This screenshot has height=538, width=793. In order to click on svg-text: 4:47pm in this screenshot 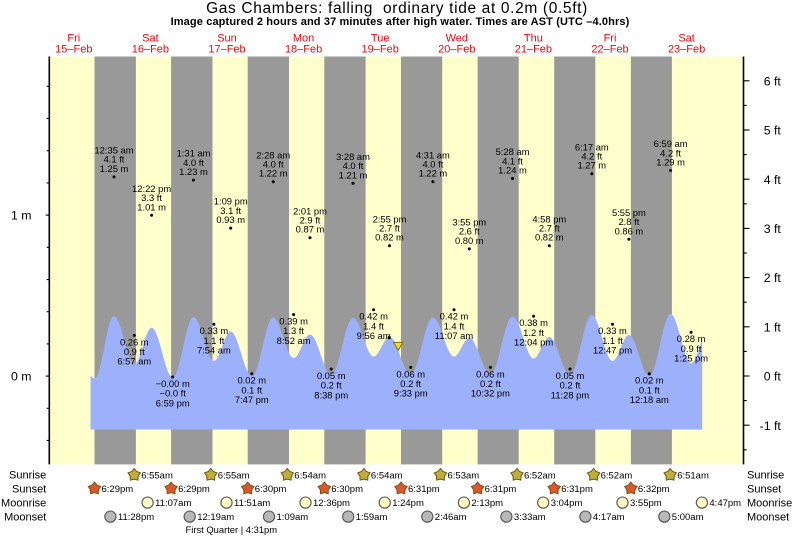, I will do `click(725, 503)`.